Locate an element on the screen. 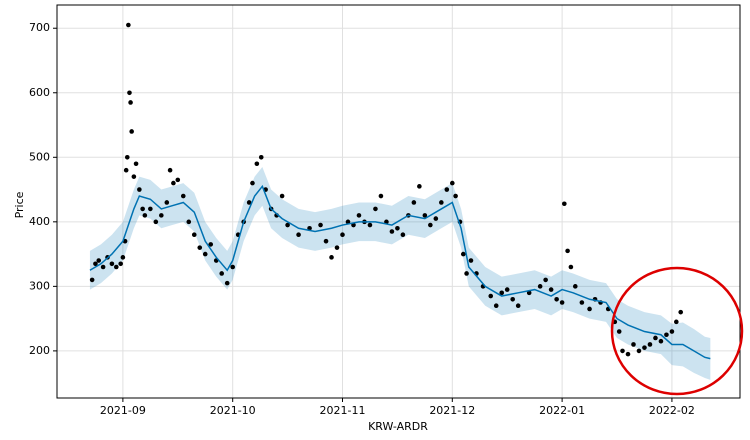  x-tick-label: 2021-12 is located at coordinates (452, 410).